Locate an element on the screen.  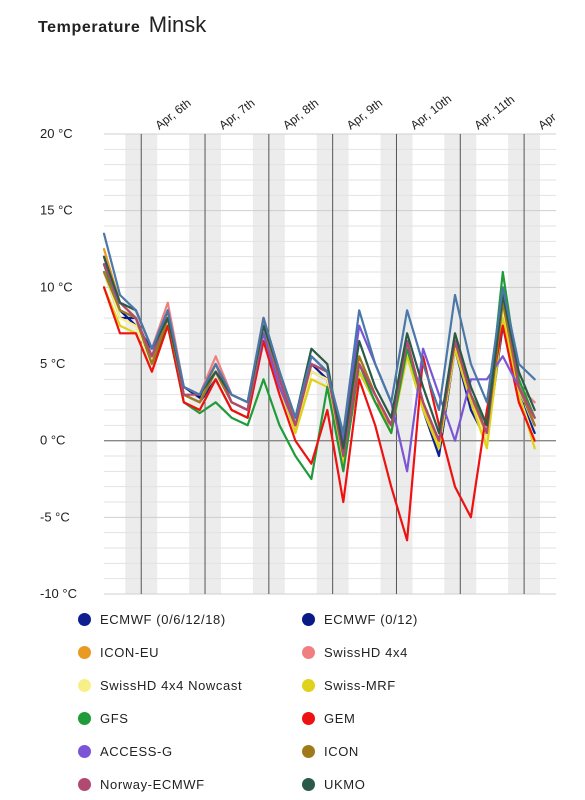
legend-item: SwissHD 4x4 is located at coordinates (355, 652).